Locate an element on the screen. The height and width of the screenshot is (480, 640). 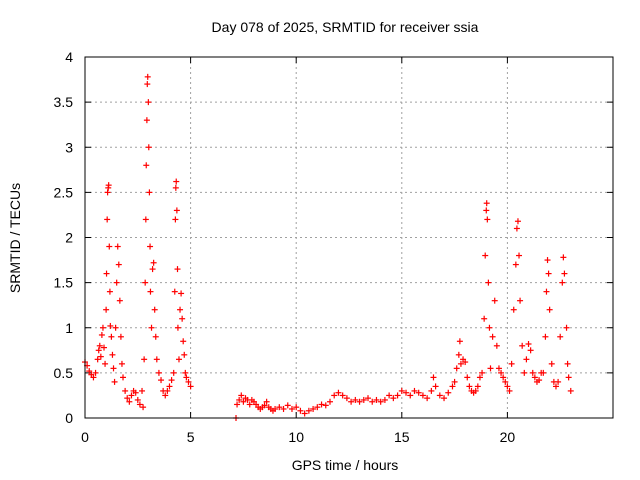
x-tick-label: 0 is located at coordinates (85, 437).